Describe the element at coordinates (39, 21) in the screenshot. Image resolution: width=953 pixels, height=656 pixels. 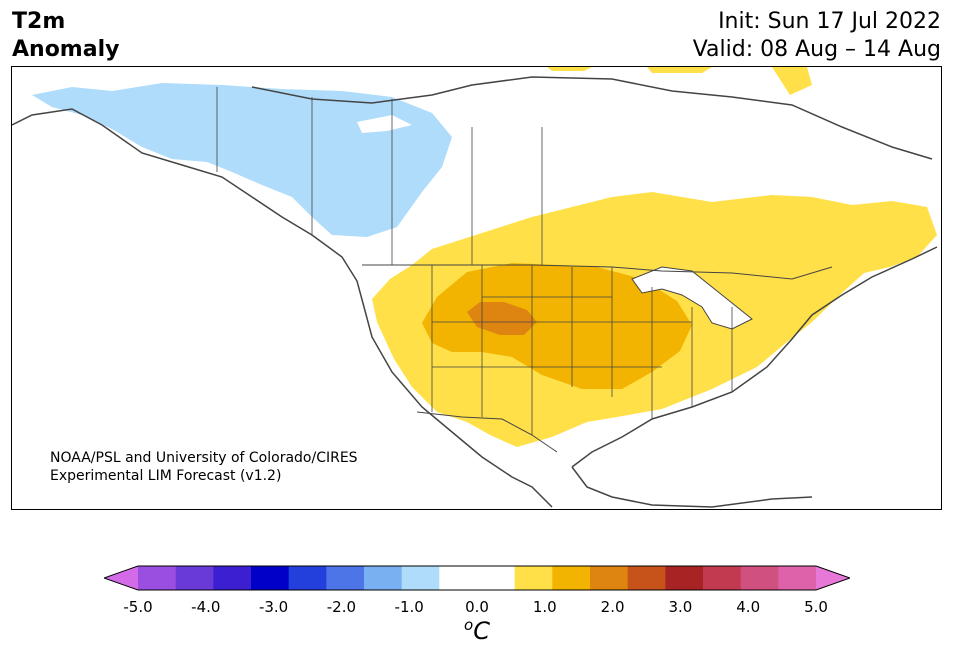
I see `title-variable: T2m` at that location.